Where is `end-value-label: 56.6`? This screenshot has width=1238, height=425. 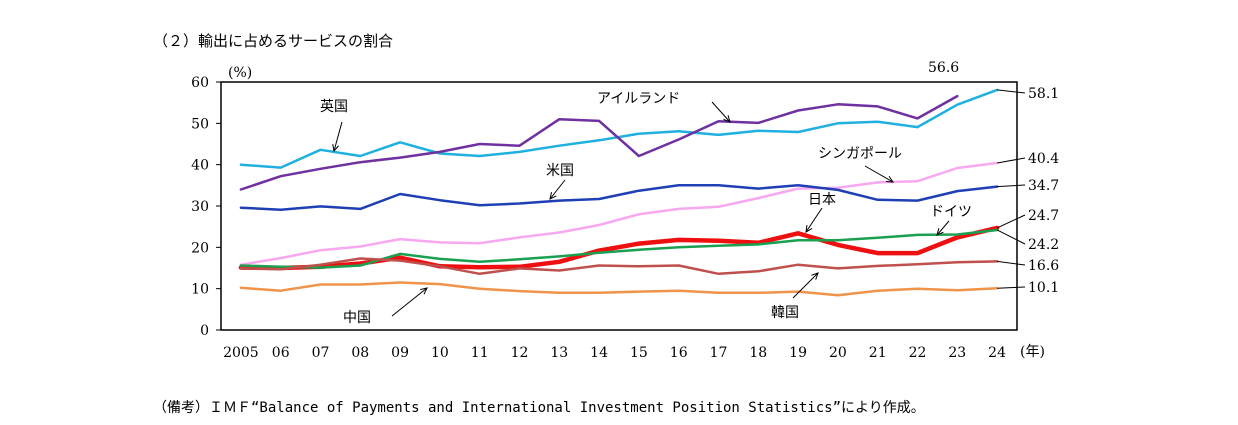 end-value-label: 56.6 is located at coordinates (943, 68).